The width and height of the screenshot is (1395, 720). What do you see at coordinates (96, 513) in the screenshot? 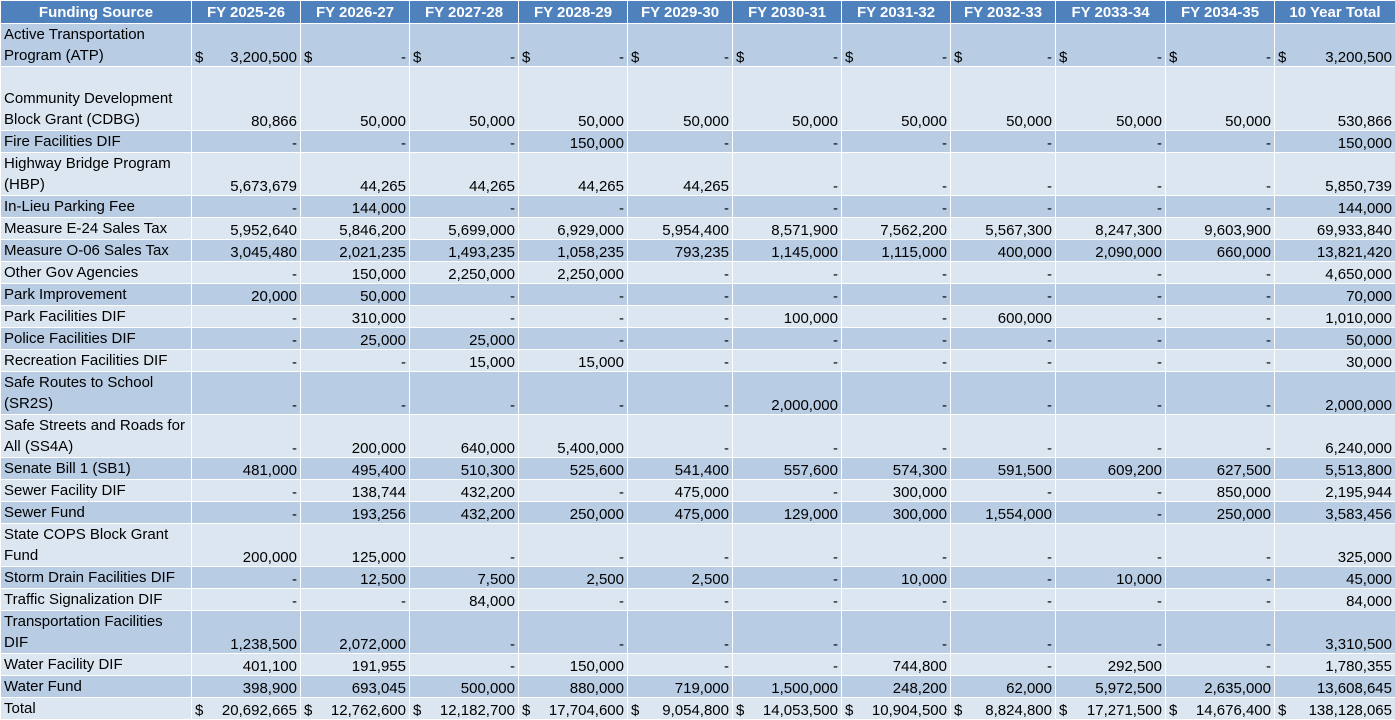
I see `funding-source-label: Sewer Fund` at bounding box center [96, 513].